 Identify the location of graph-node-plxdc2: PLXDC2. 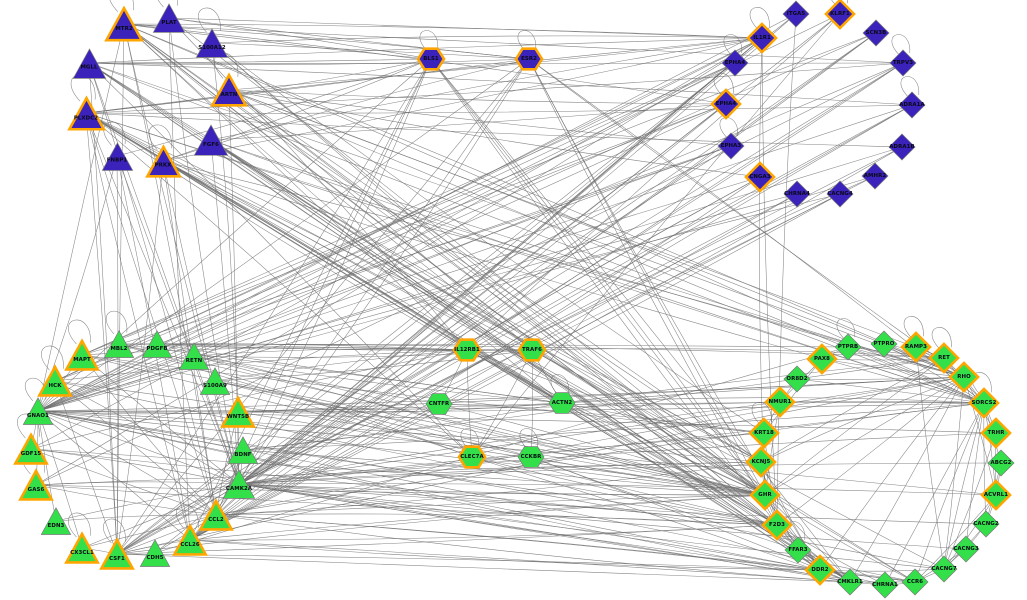
(86, 113).